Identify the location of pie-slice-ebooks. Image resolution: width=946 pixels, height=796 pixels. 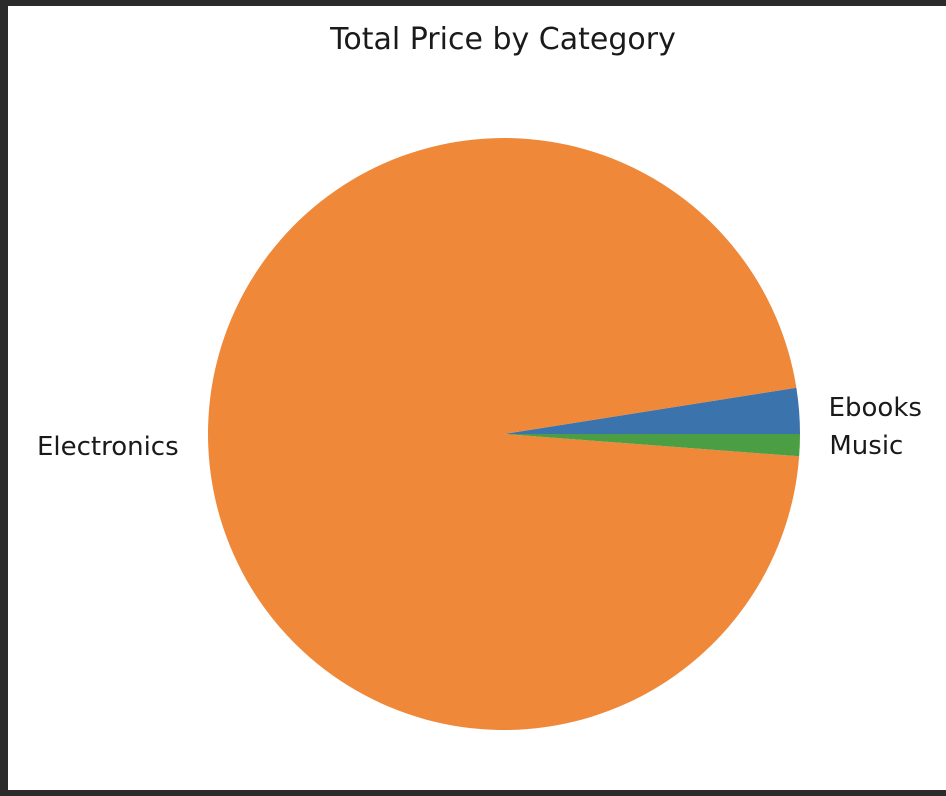
(652, 410).